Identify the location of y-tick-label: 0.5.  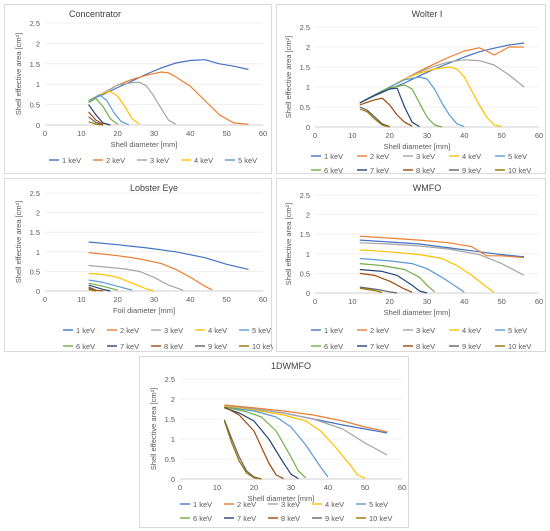
(35, 105).